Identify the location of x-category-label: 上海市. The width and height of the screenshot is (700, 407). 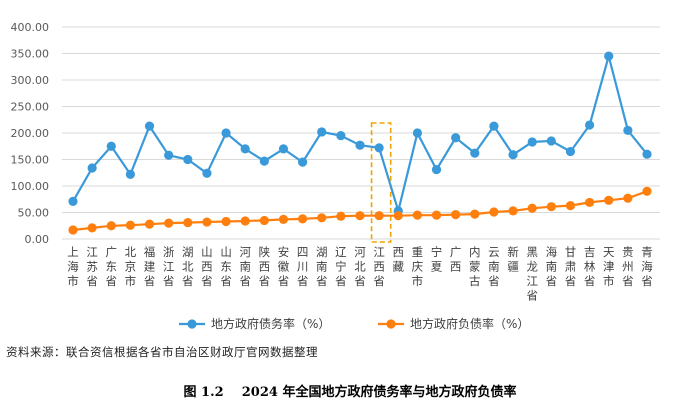
(73, 266).